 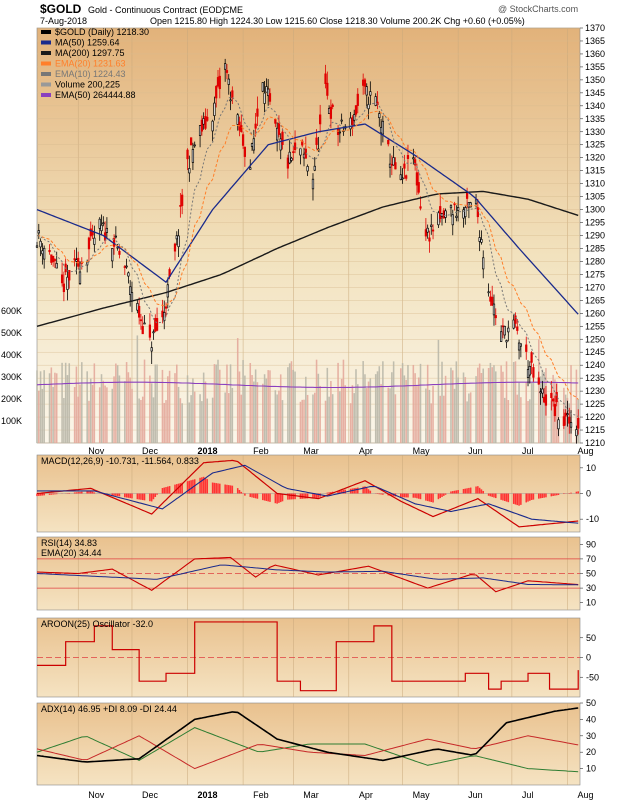 I want to click on macd-line, so click(x=307, y=493).